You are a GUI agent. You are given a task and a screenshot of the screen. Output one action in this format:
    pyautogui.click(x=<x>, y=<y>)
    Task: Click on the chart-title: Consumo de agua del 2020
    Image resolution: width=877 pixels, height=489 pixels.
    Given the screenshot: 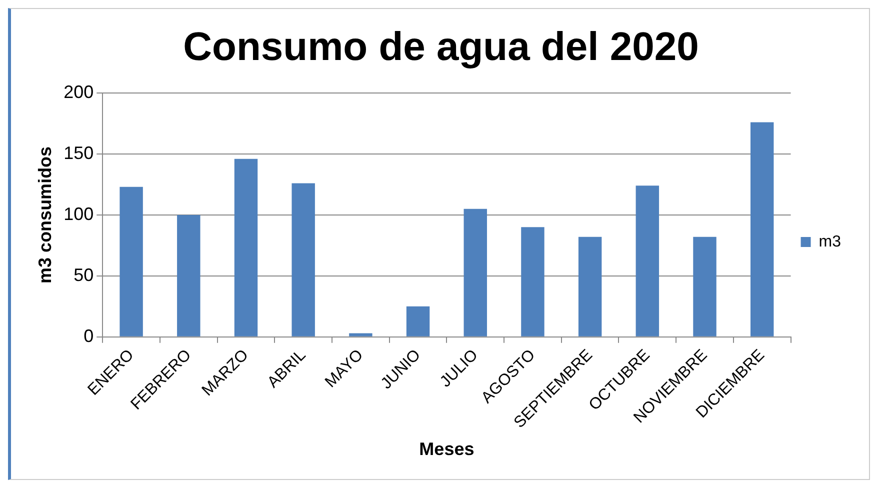 What is the action you would take?
    pyautogui.click(x=441, y=47)
    